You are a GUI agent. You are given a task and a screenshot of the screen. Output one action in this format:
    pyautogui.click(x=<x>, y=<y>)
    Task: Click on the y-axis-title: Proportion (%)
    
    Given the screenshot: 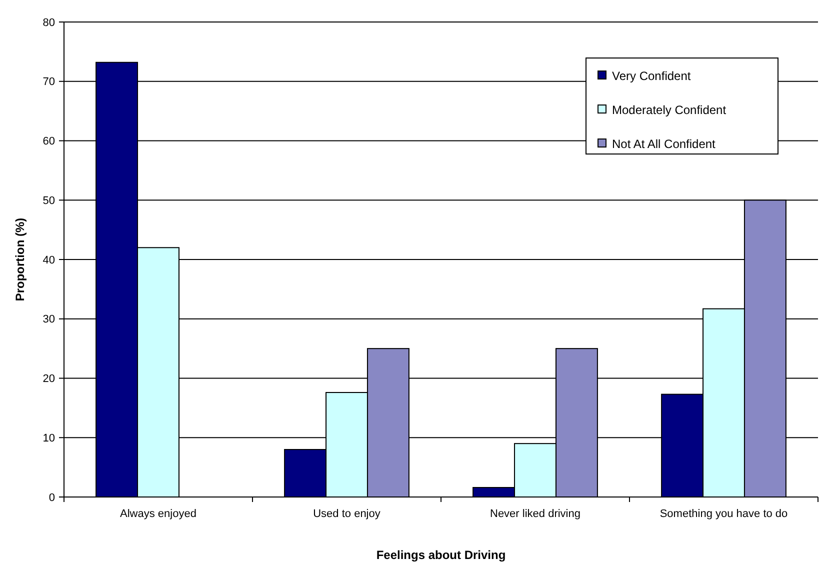 What is the action you would take?
    pyautogui.click(x=20, y=260)
    